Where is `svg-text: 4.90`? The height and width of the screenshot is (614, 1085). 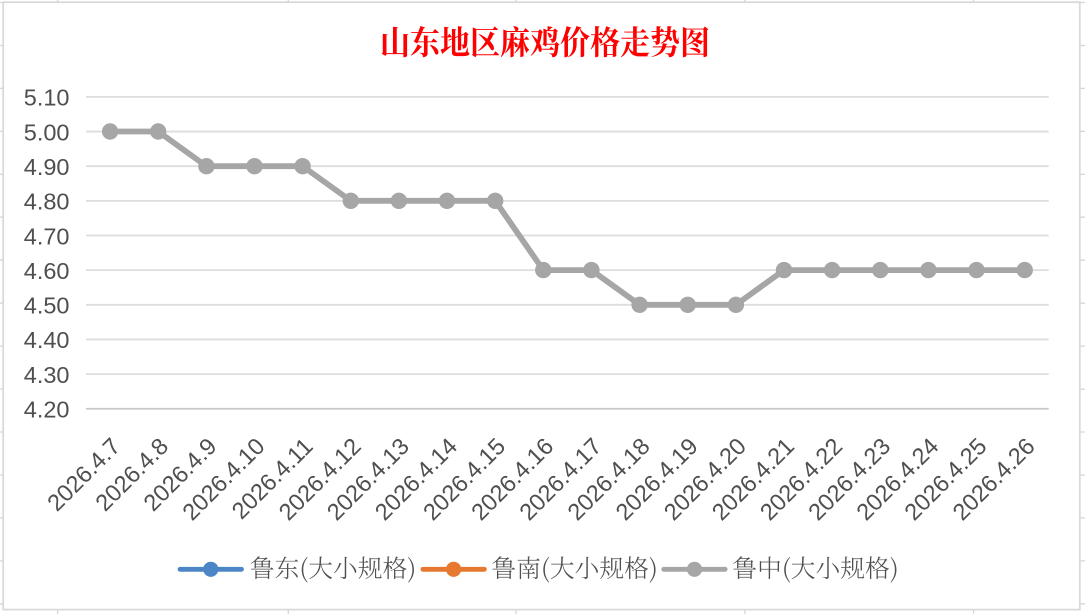 svg-text: 4.90 is located at coordinates (47, 167).